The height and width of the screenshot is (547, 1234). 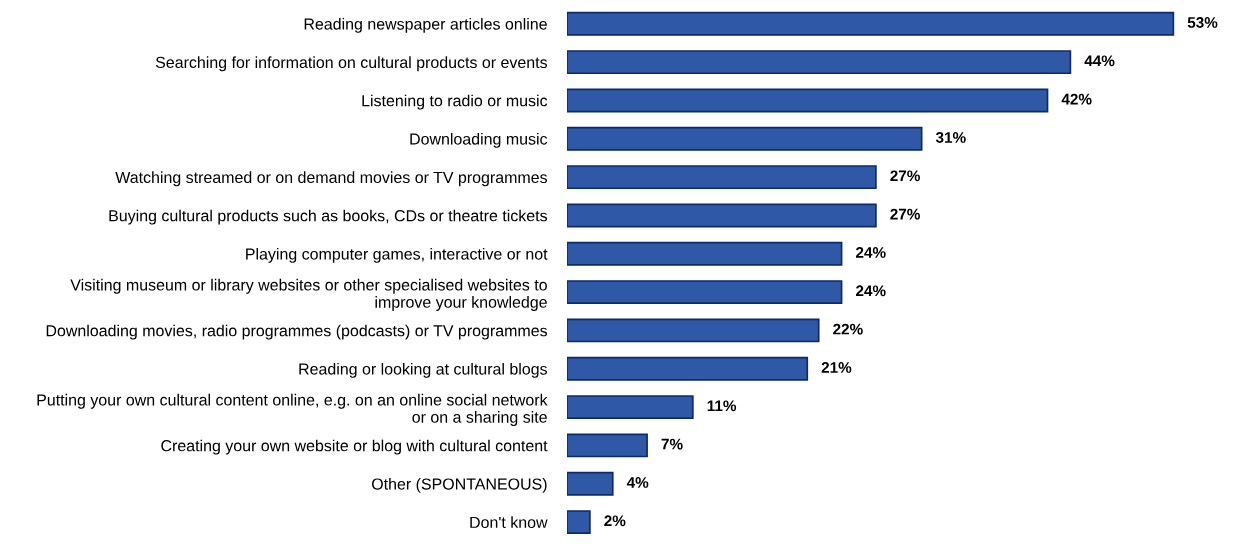 What do you see at coordinates (1202, 22) in the screenshot?
I see `data-label: 53%` at bounding box center [1202, 22].